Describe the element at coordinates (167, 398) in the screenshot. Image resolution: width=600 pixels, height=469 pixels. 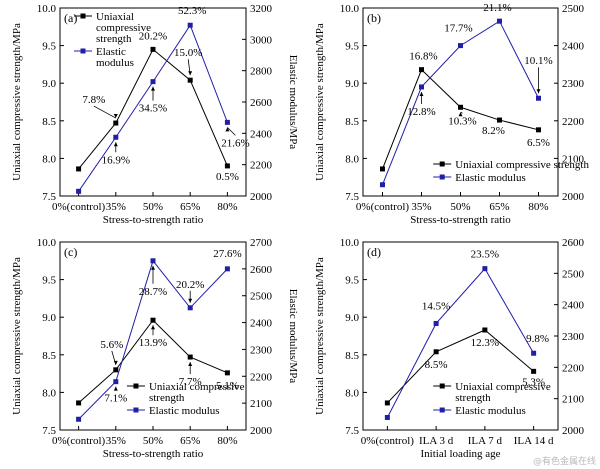
I see `legend-label-ucs: strength` at that location.